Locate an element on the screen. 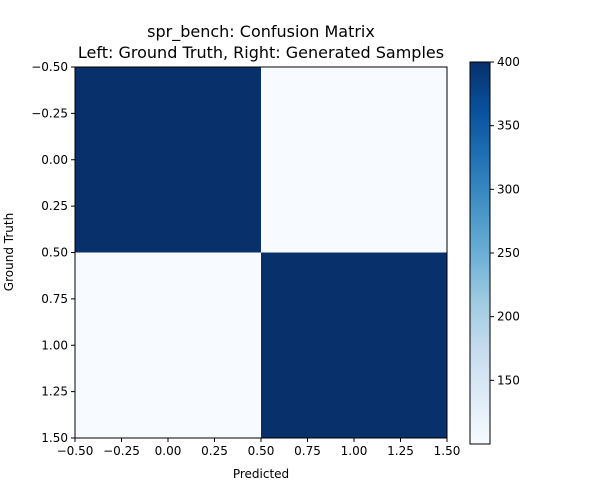 This screenshot has height=504, width=600. x-tick-label: 0.75 is located at coordinates (307, 451).